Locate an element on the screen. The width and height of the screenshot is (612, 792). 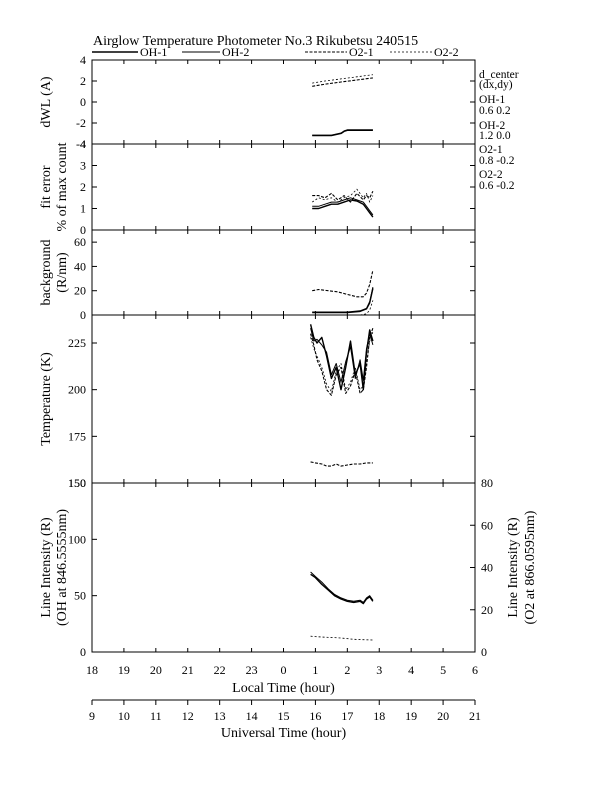
y-axis-label-sub: (R/nm) is located at coordinates (62, 272).